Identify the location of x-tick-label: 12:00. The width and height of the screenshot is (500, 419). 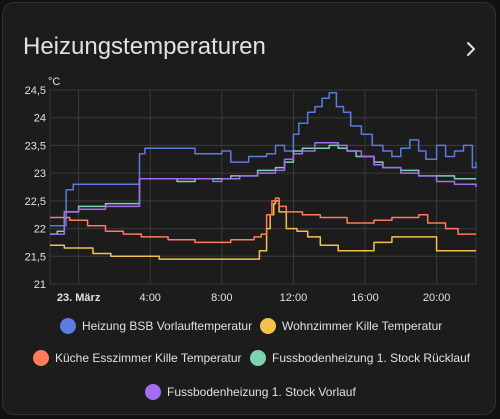
(294, 298).